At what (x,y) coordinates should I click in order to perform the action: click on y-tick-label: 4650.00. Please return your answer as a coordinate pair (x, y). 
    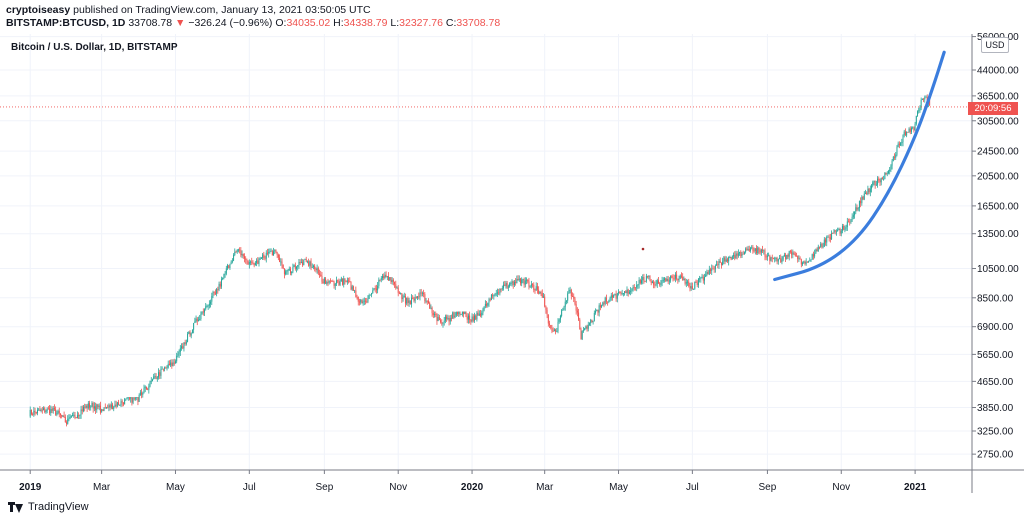
    Looking at the image, I should click on (995, 382).